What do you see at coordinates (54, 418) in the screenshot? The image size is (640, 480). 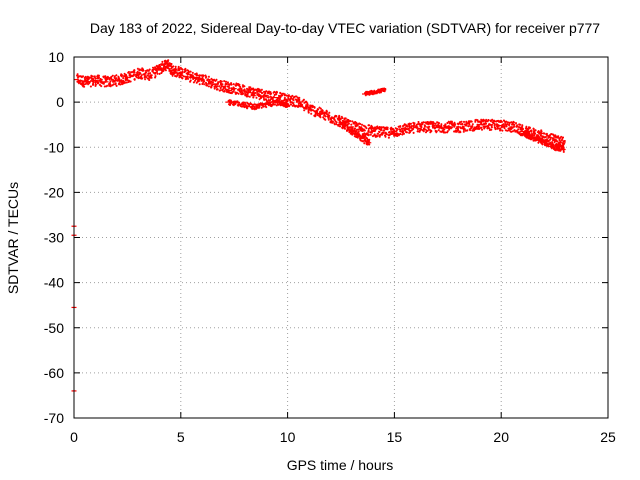 I see `y-tick-label: -70` at bounding box center [54, 418].